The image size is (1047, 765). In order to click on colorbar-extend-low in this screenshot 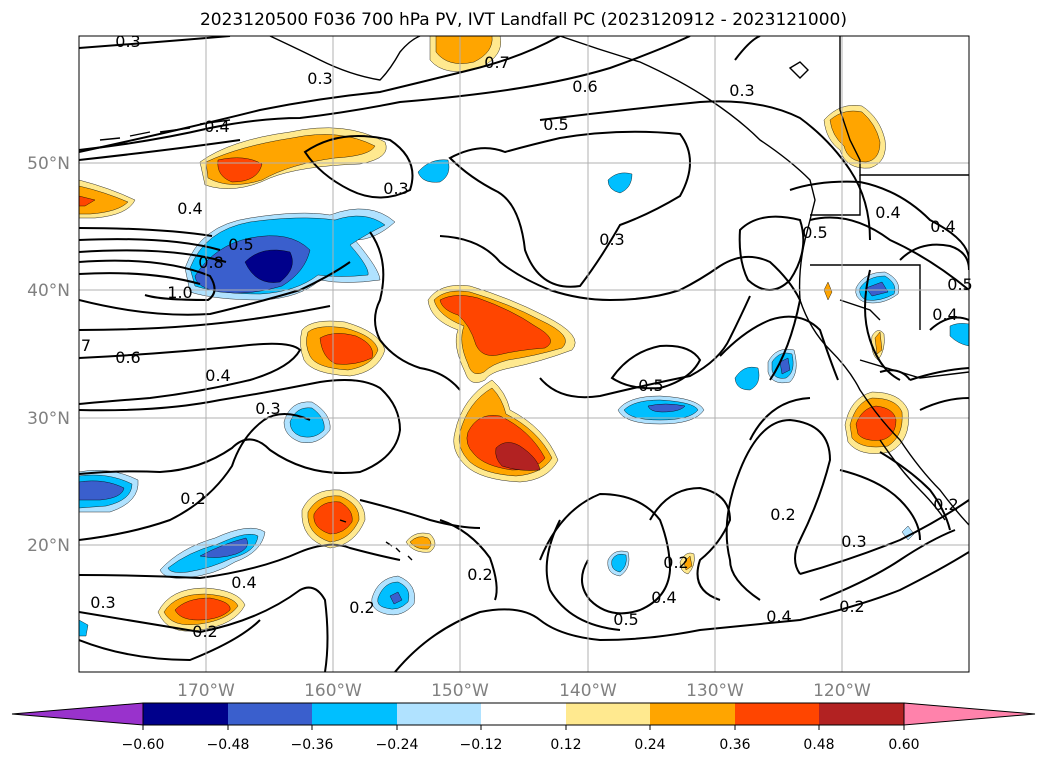, I will do `click(77, 714)`.